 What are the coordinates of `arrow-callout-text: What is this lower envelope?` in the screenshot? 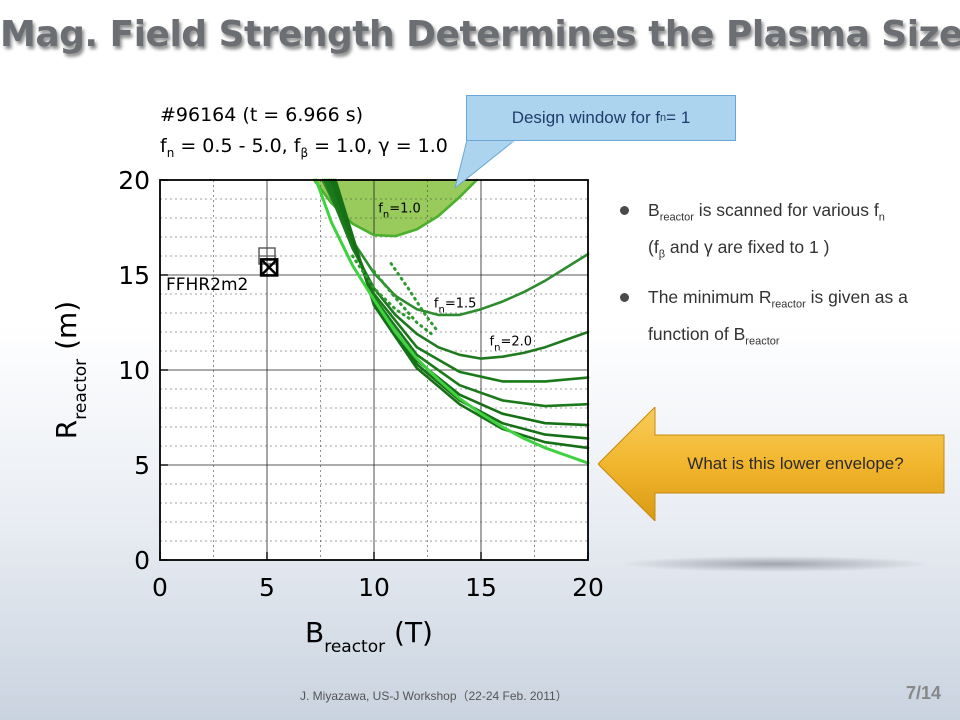 It's located at (795, 463).